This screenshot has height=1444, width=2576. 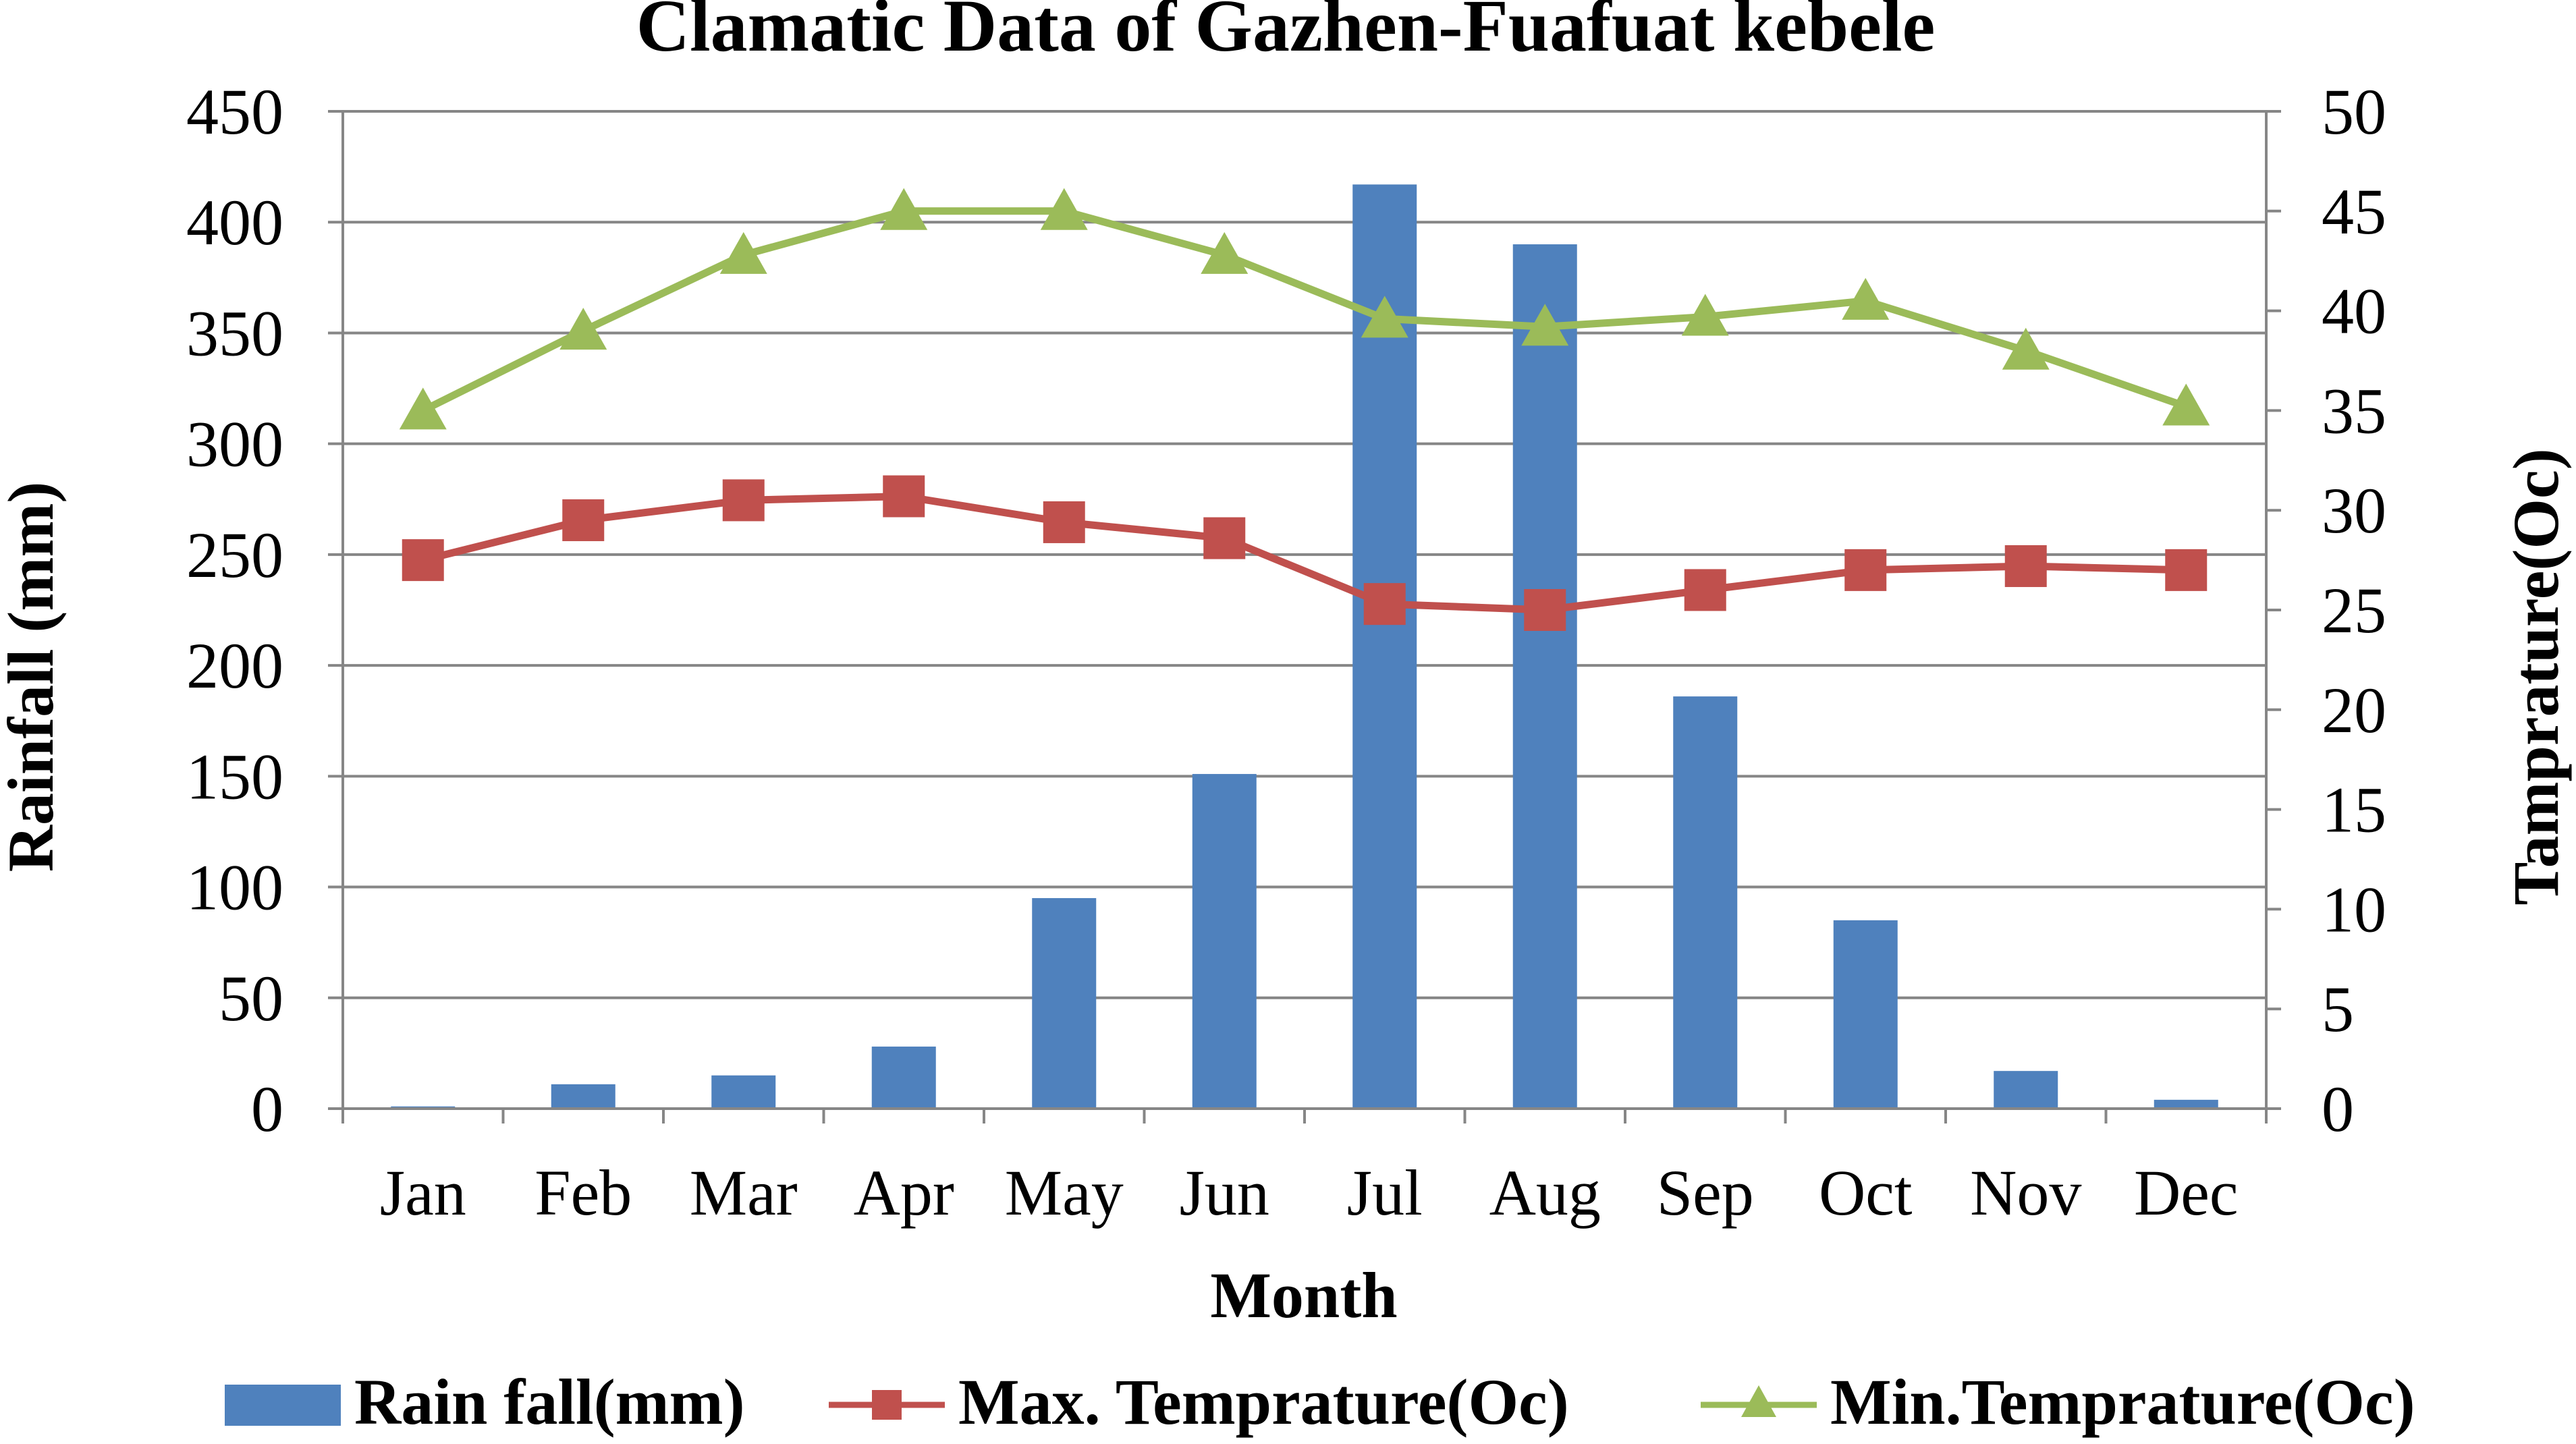 What do you see at coordinates (2354, 610) in the screenshot?
I see `y2-tick-label: 25` at bounding box center [2354, 610].